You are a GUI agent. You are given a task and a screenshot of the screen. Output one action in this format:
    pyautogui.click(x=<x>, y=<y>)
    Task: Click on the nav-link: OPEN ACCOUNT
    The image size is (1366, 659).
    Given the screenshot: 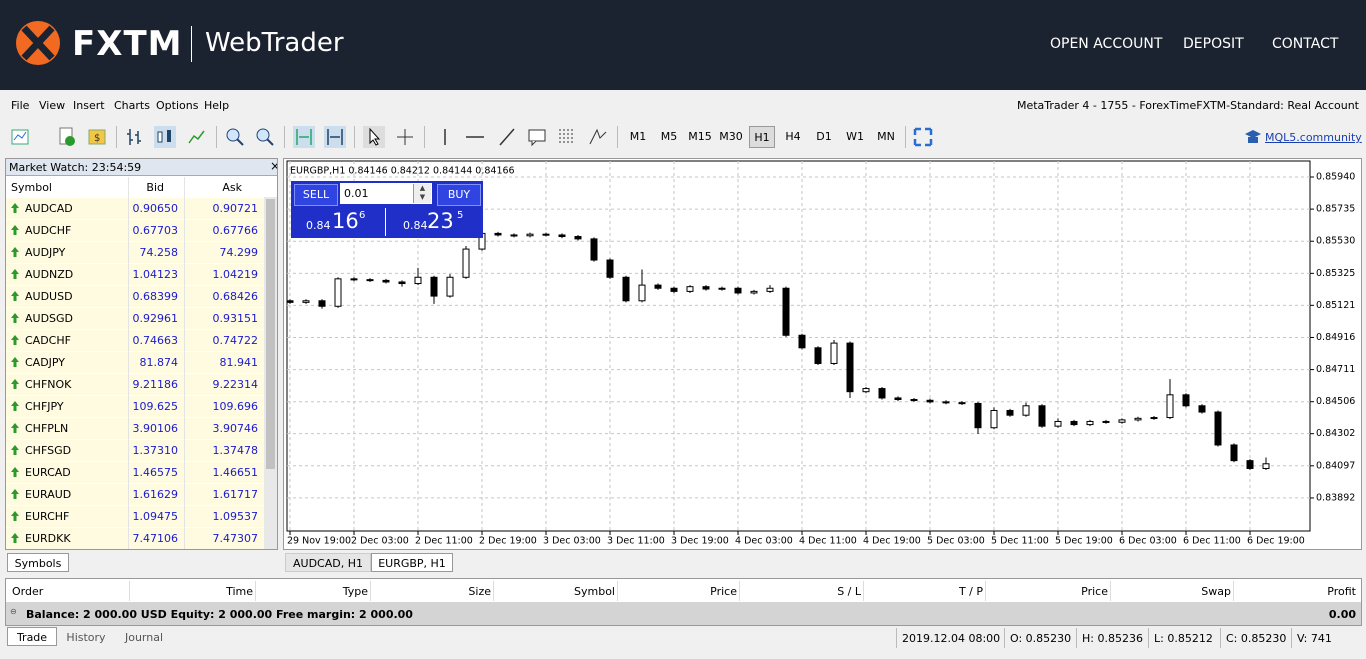 What is the action you would take?
    pyautogui.click(x=1106, y=44)
    